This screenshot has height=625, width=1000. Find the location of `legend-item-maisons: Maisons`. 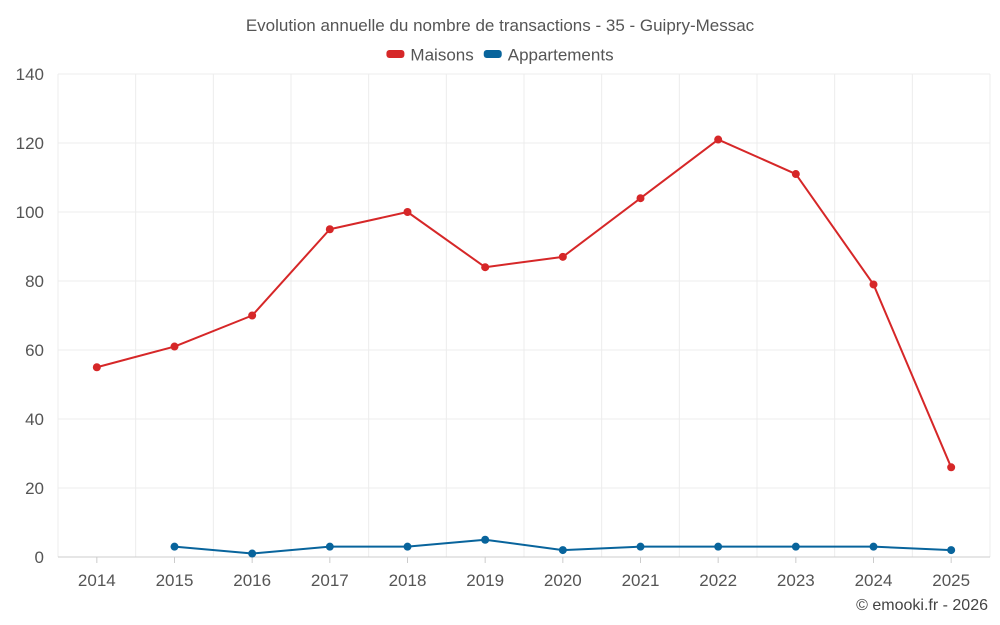

legend-item-maisons: Maisons is located at coordinates (430, 54).